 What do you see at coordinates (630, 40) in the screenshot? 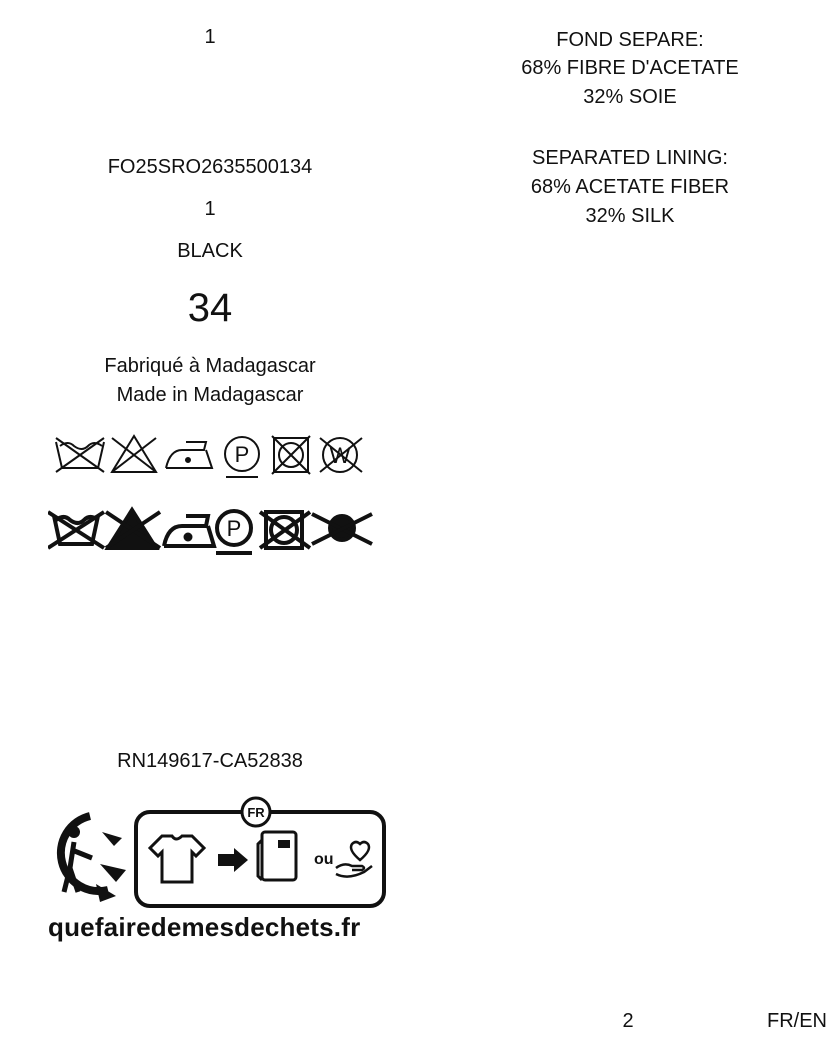
I see `composition-fr-title: FOND SEPARE:` at bounding box center [630, 40].